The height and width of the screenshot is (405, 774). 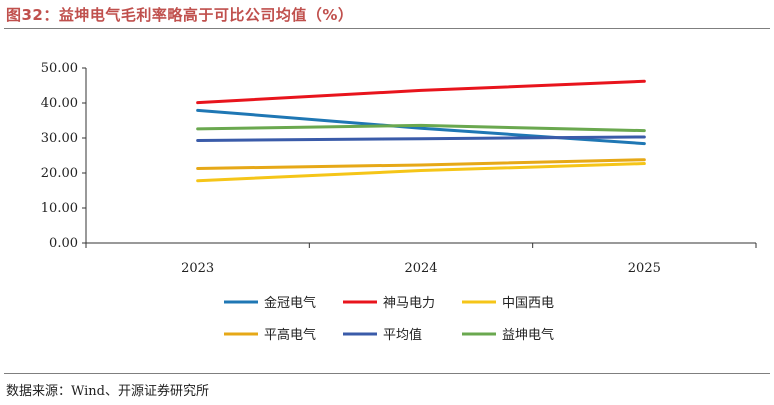 I want to click on y-tick-label: 50.00, so click(x=59, y=68).